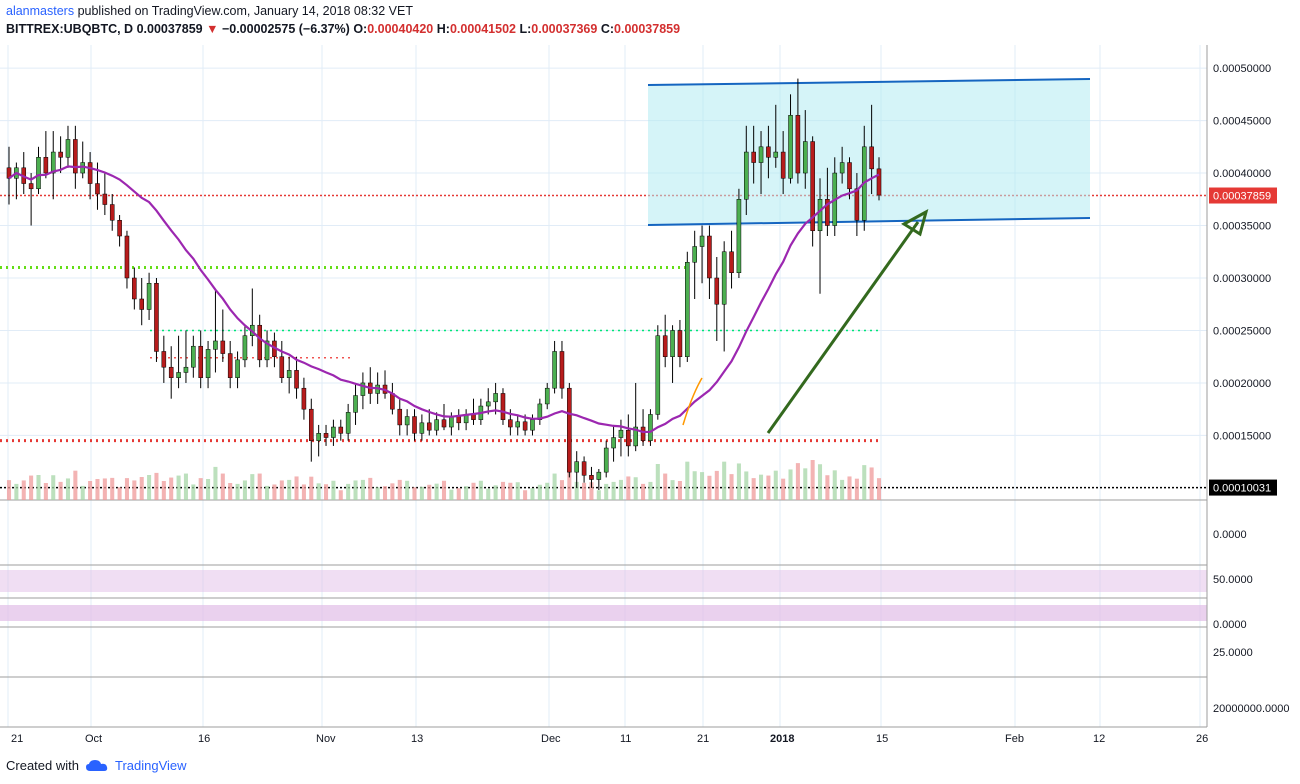 The height and width of the screenshot is (784, 1300). What do you see at coordinates (96, 765) in the screenshot?
I see `tradingview-cloud-icon` at bounding box center [96, 765].